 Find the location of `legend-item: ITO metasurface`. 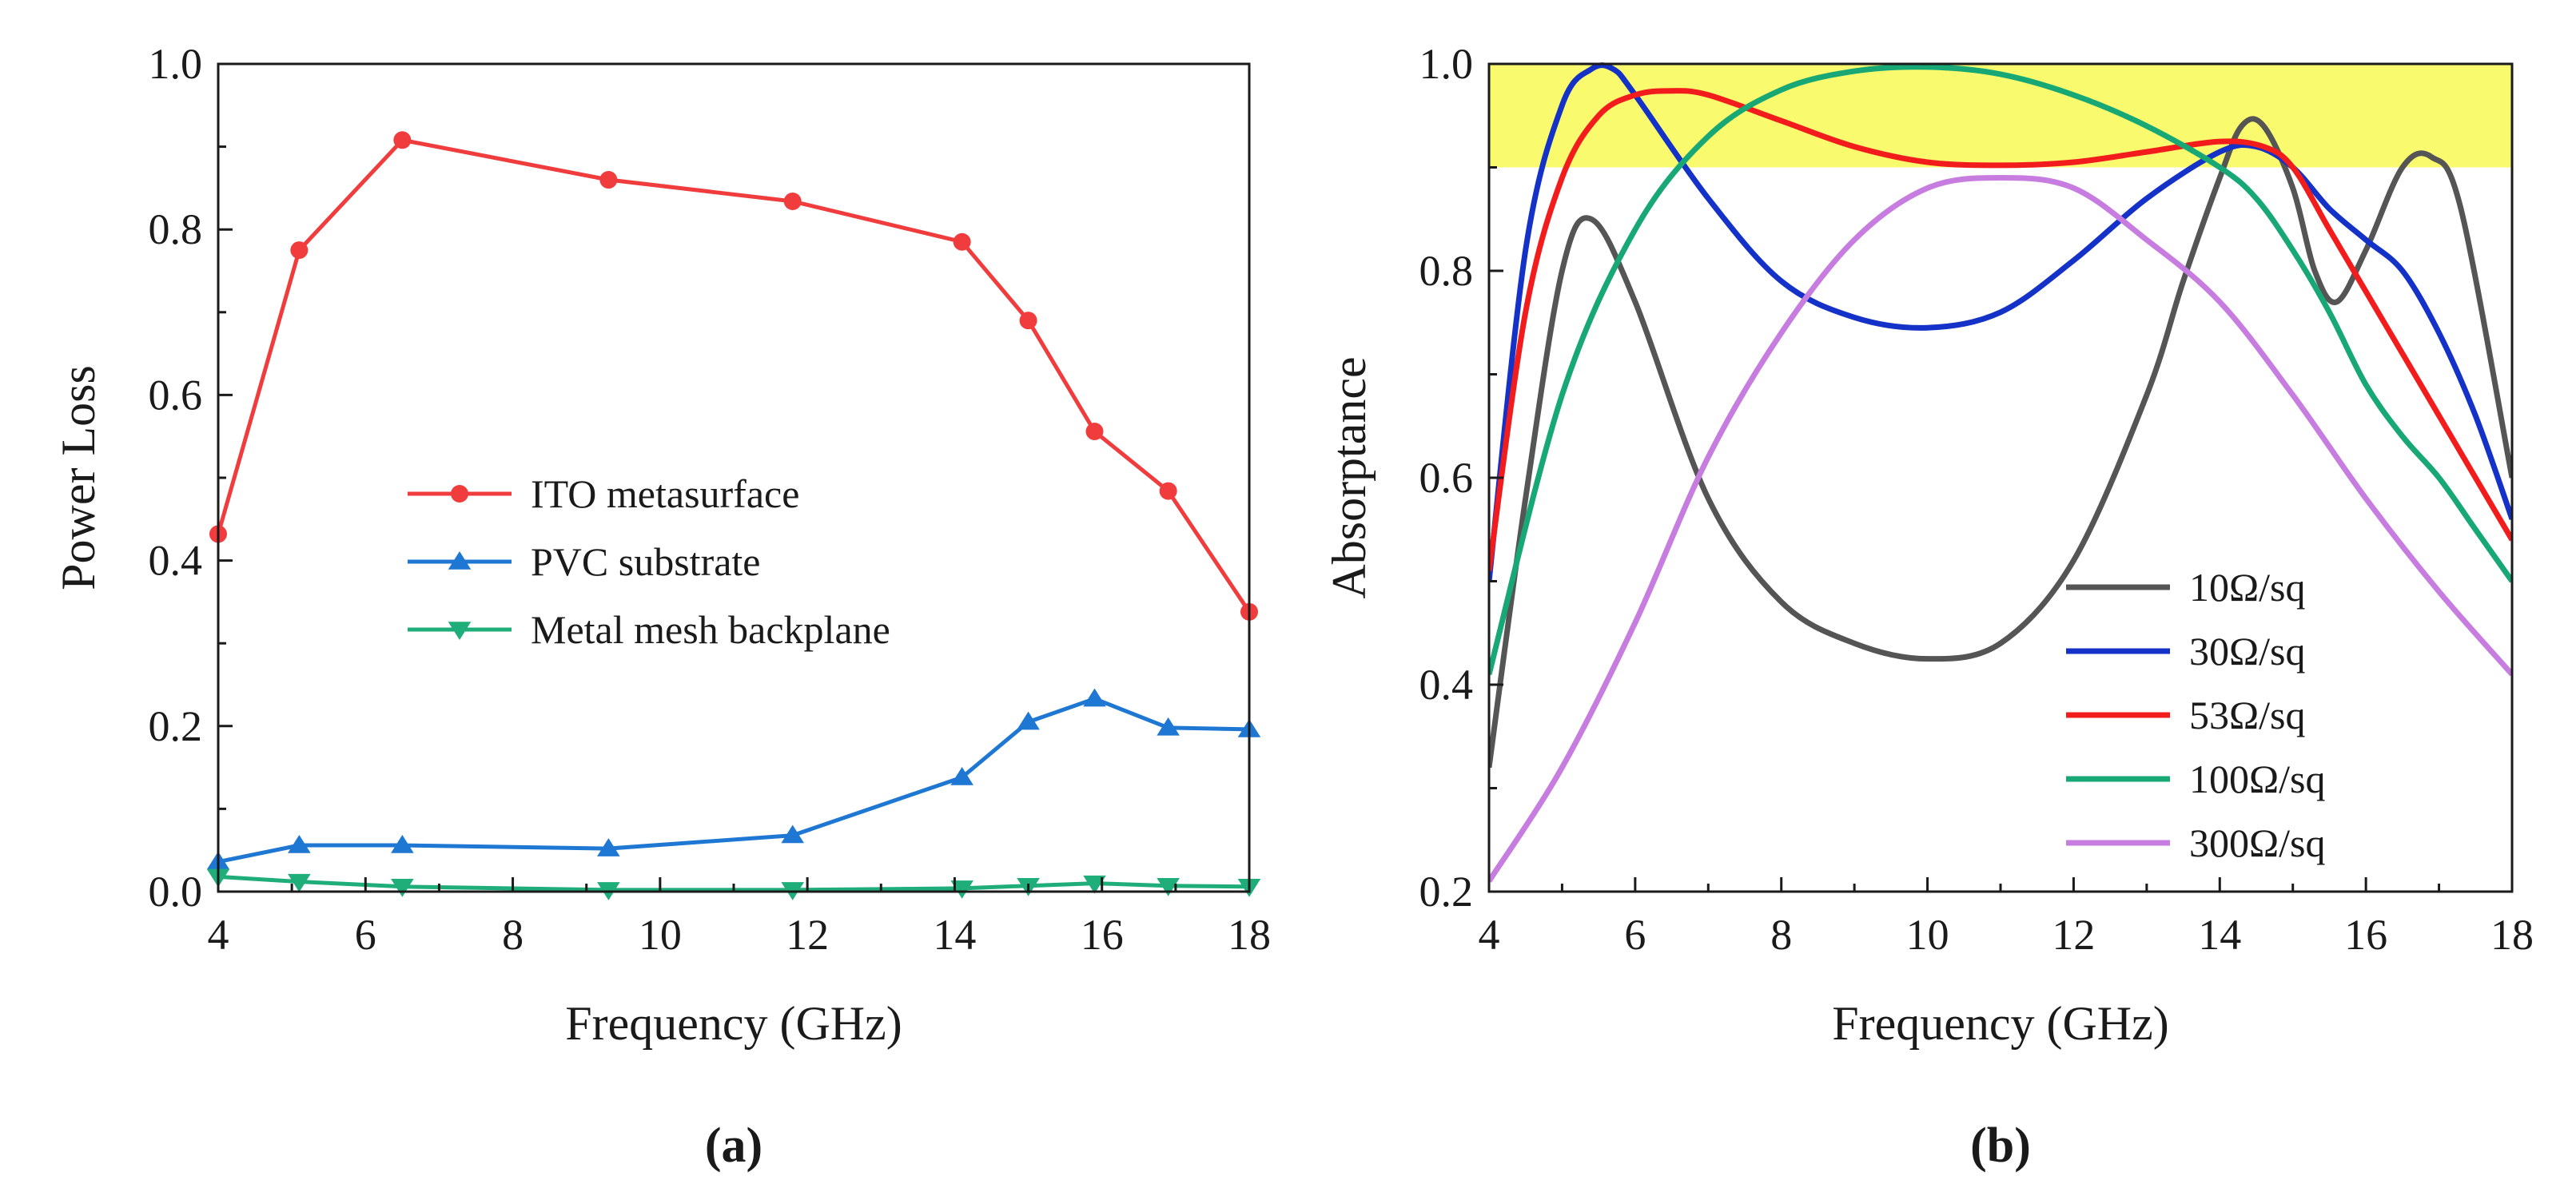

legend-item: ITO metasurface is located at coordinates (603, 493).